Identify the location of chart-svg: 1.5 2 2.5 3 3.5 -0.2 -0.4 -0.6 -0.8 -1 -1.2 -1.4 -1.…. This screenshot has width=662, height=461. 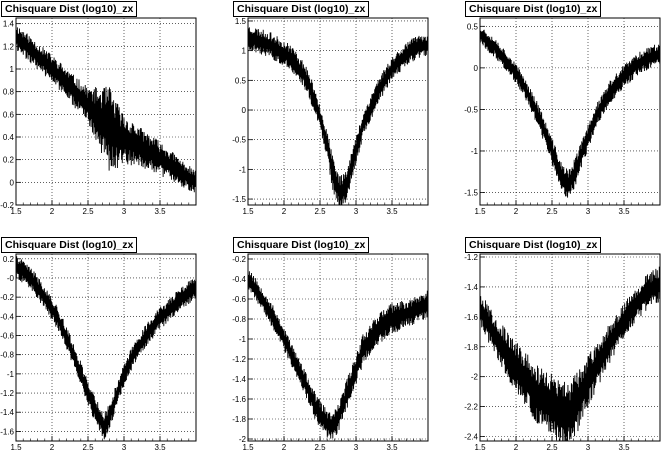
(330, 352).